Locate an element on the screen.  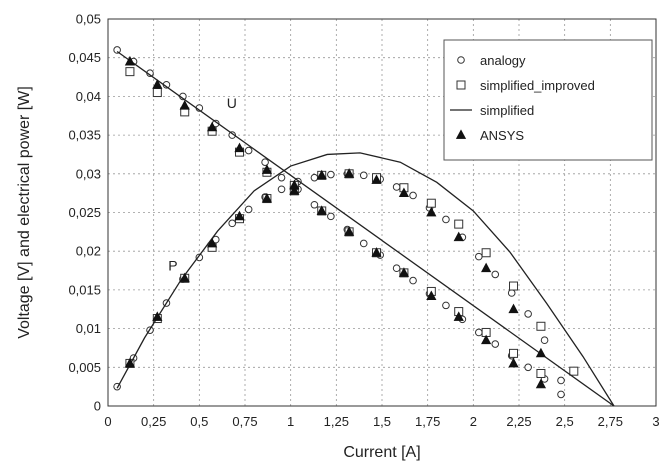
y-tick-label: 0,05 is located at coordinates (88, 19).